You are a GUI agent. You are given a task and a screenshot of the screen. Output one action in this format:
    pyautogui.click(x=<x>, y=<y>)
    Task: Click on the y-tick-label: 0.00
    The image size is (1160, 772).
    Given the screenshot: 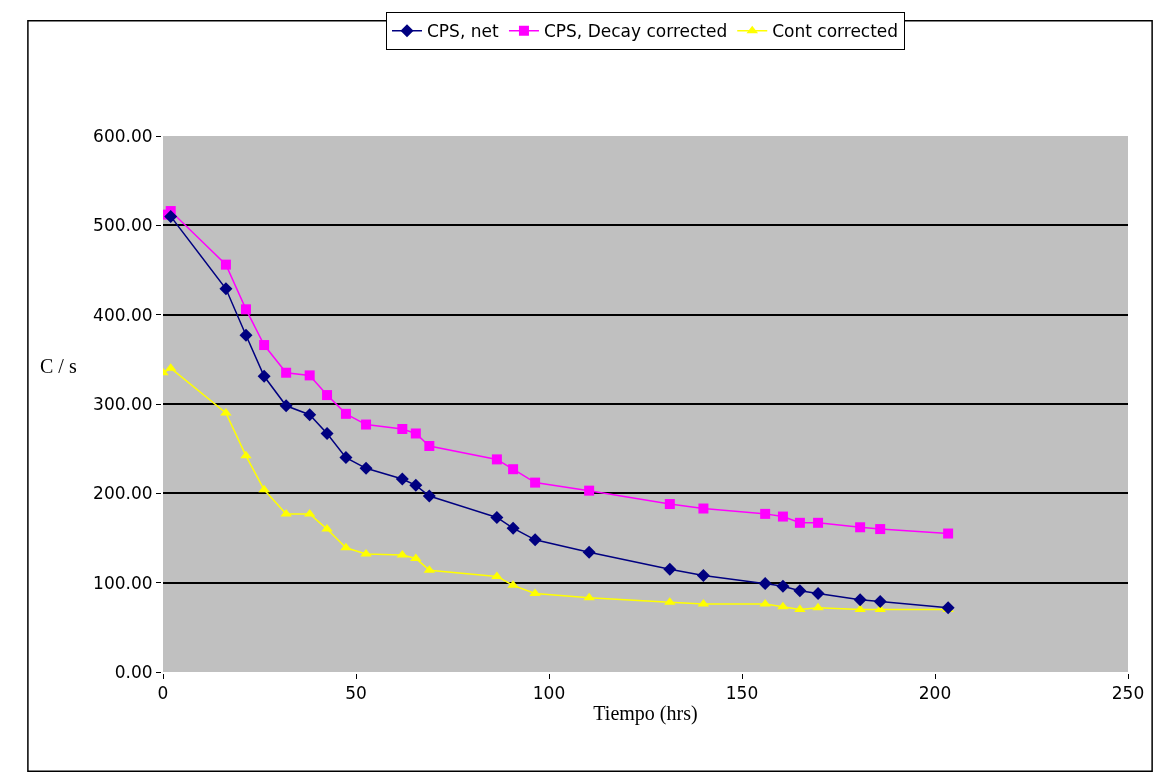 What is the action you would take?
    pyautogui.click(x=133, y=671)
    